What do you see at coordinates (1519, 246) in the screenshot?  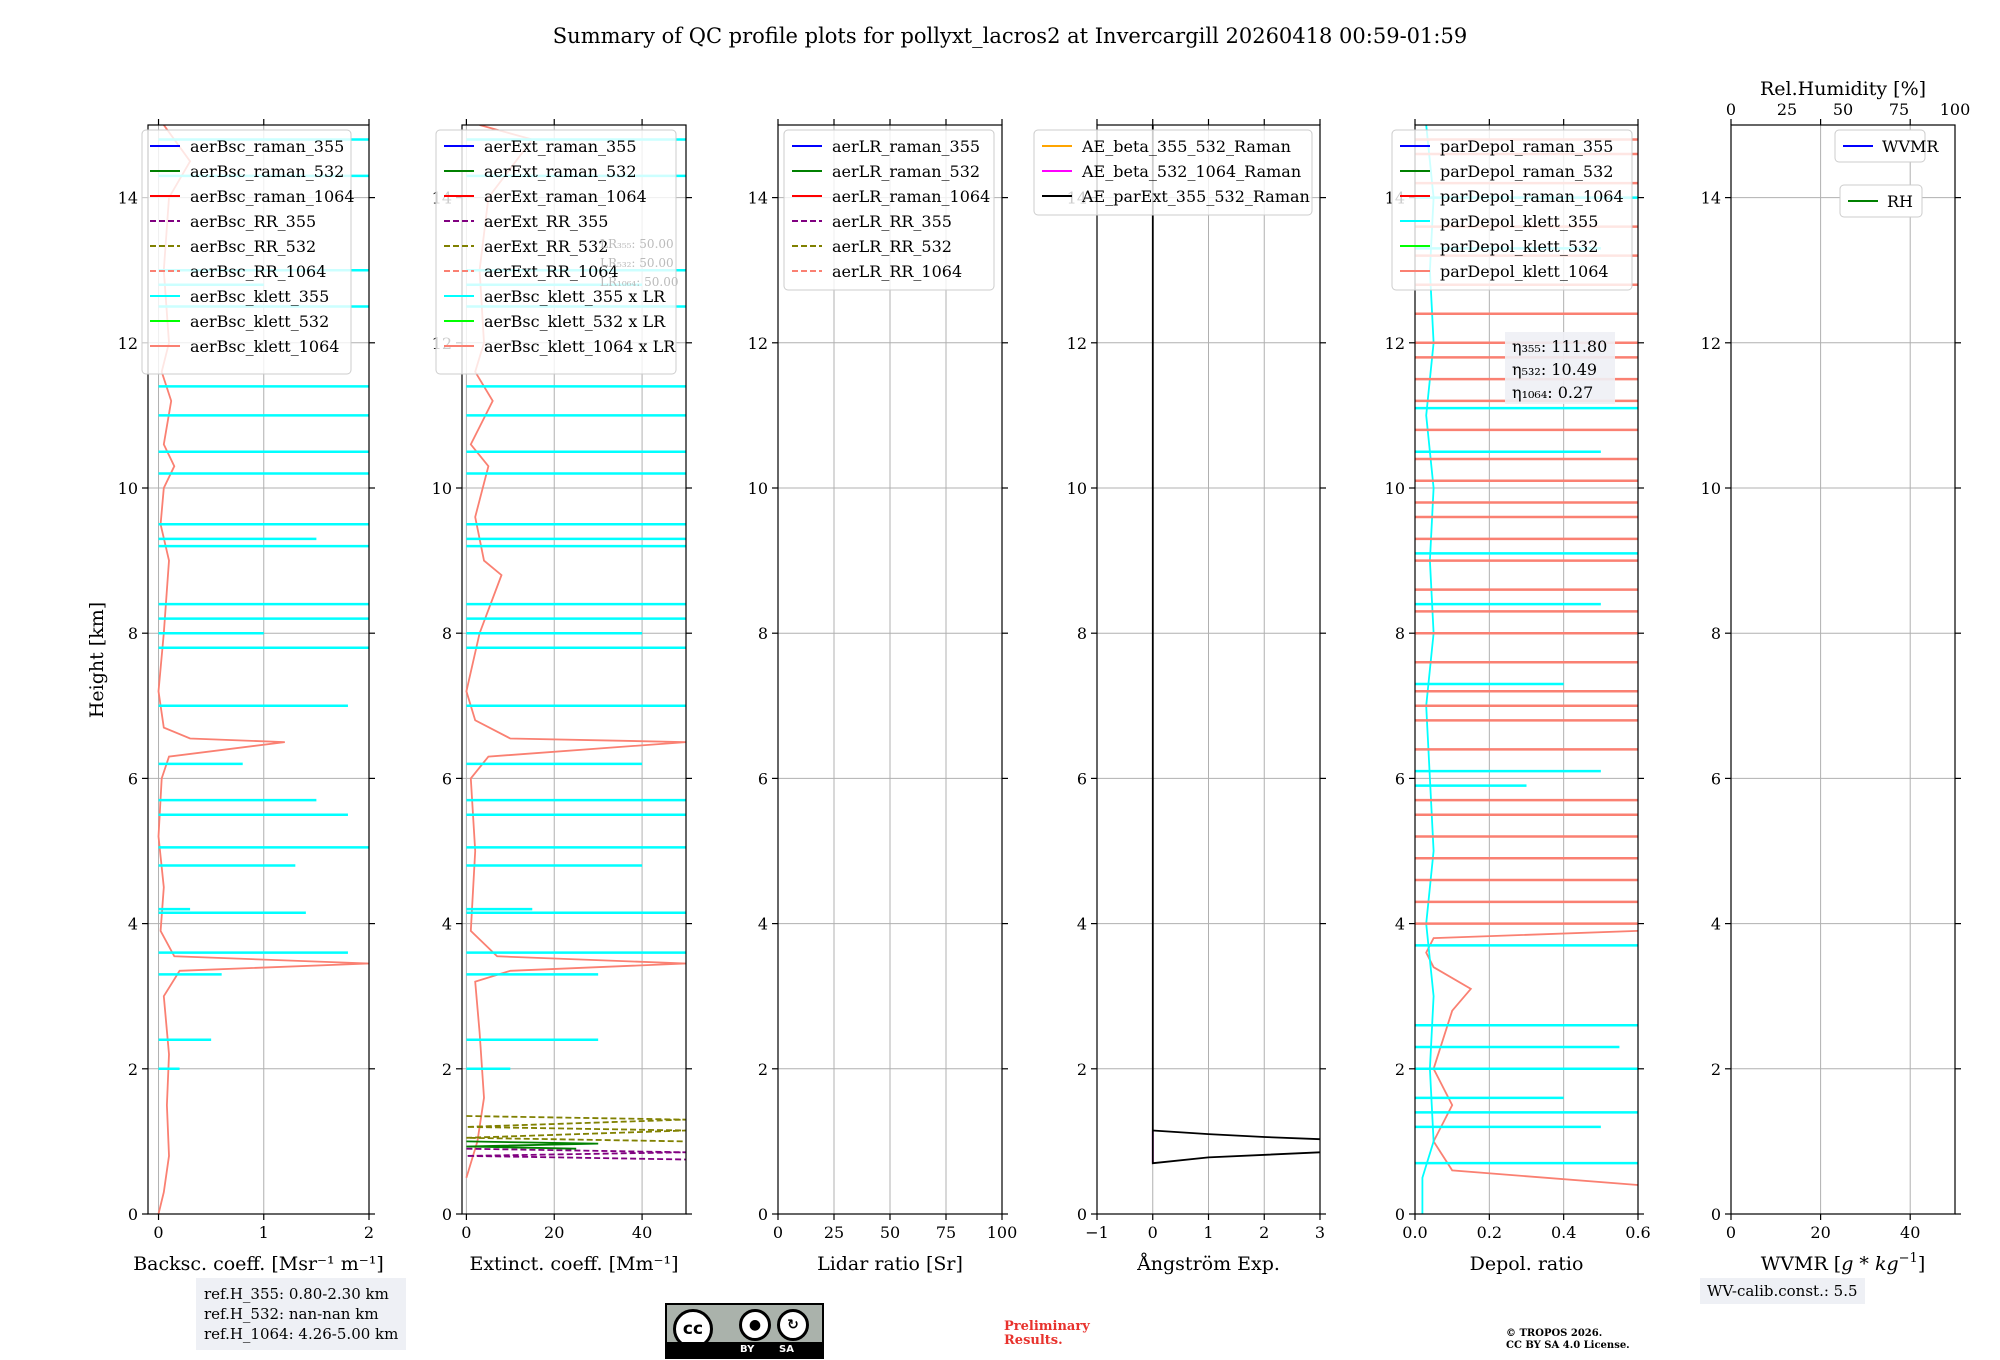 I see `legend-label: parDepol_klett_532` at bounding box center [1519, 246].